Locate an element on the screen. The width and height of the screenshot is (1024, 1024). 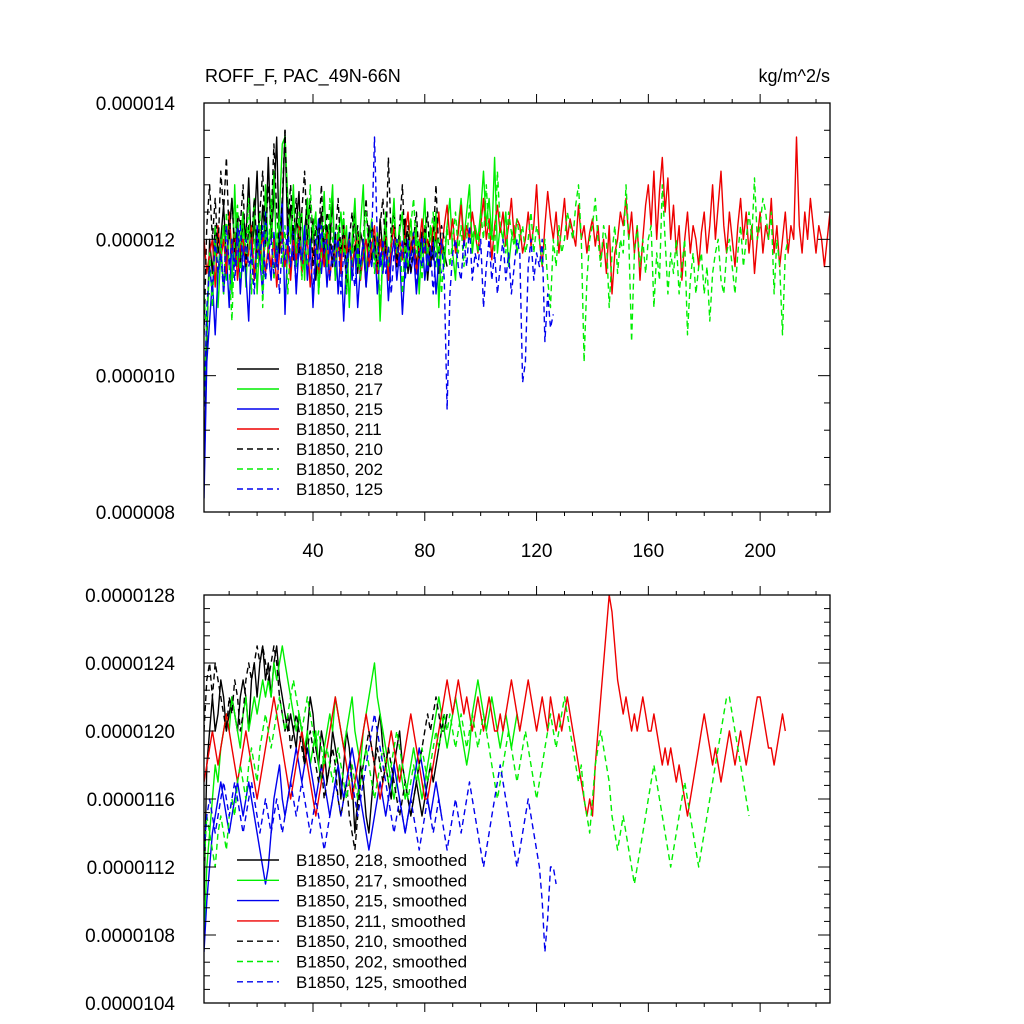
x-tick-label: 200 is located at coordinates (760, 551).